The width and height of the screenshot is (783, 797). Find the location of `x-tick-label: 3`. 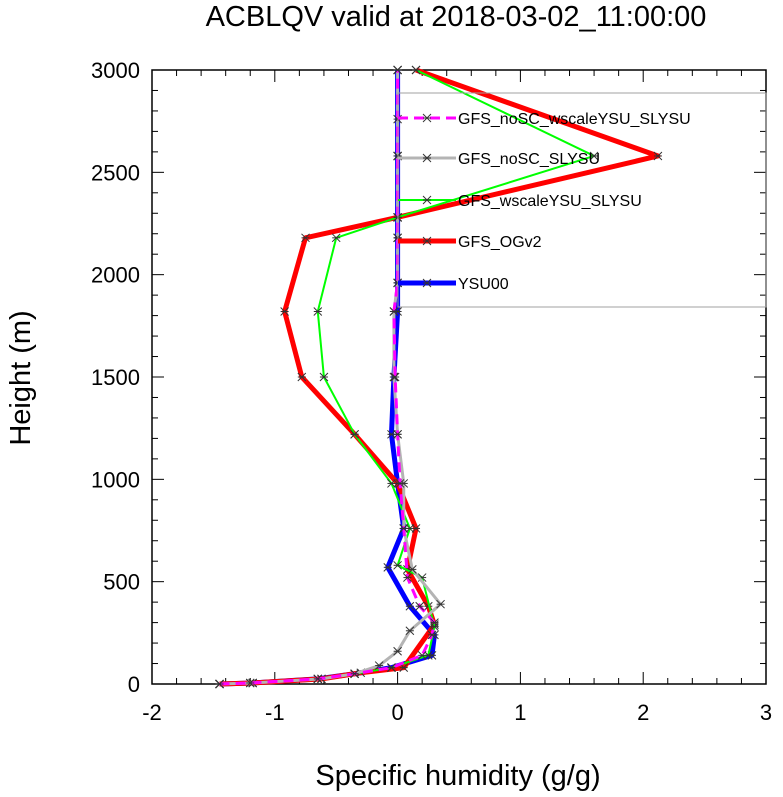

x-tick-label: 3 is located at coordinates (766, 712).